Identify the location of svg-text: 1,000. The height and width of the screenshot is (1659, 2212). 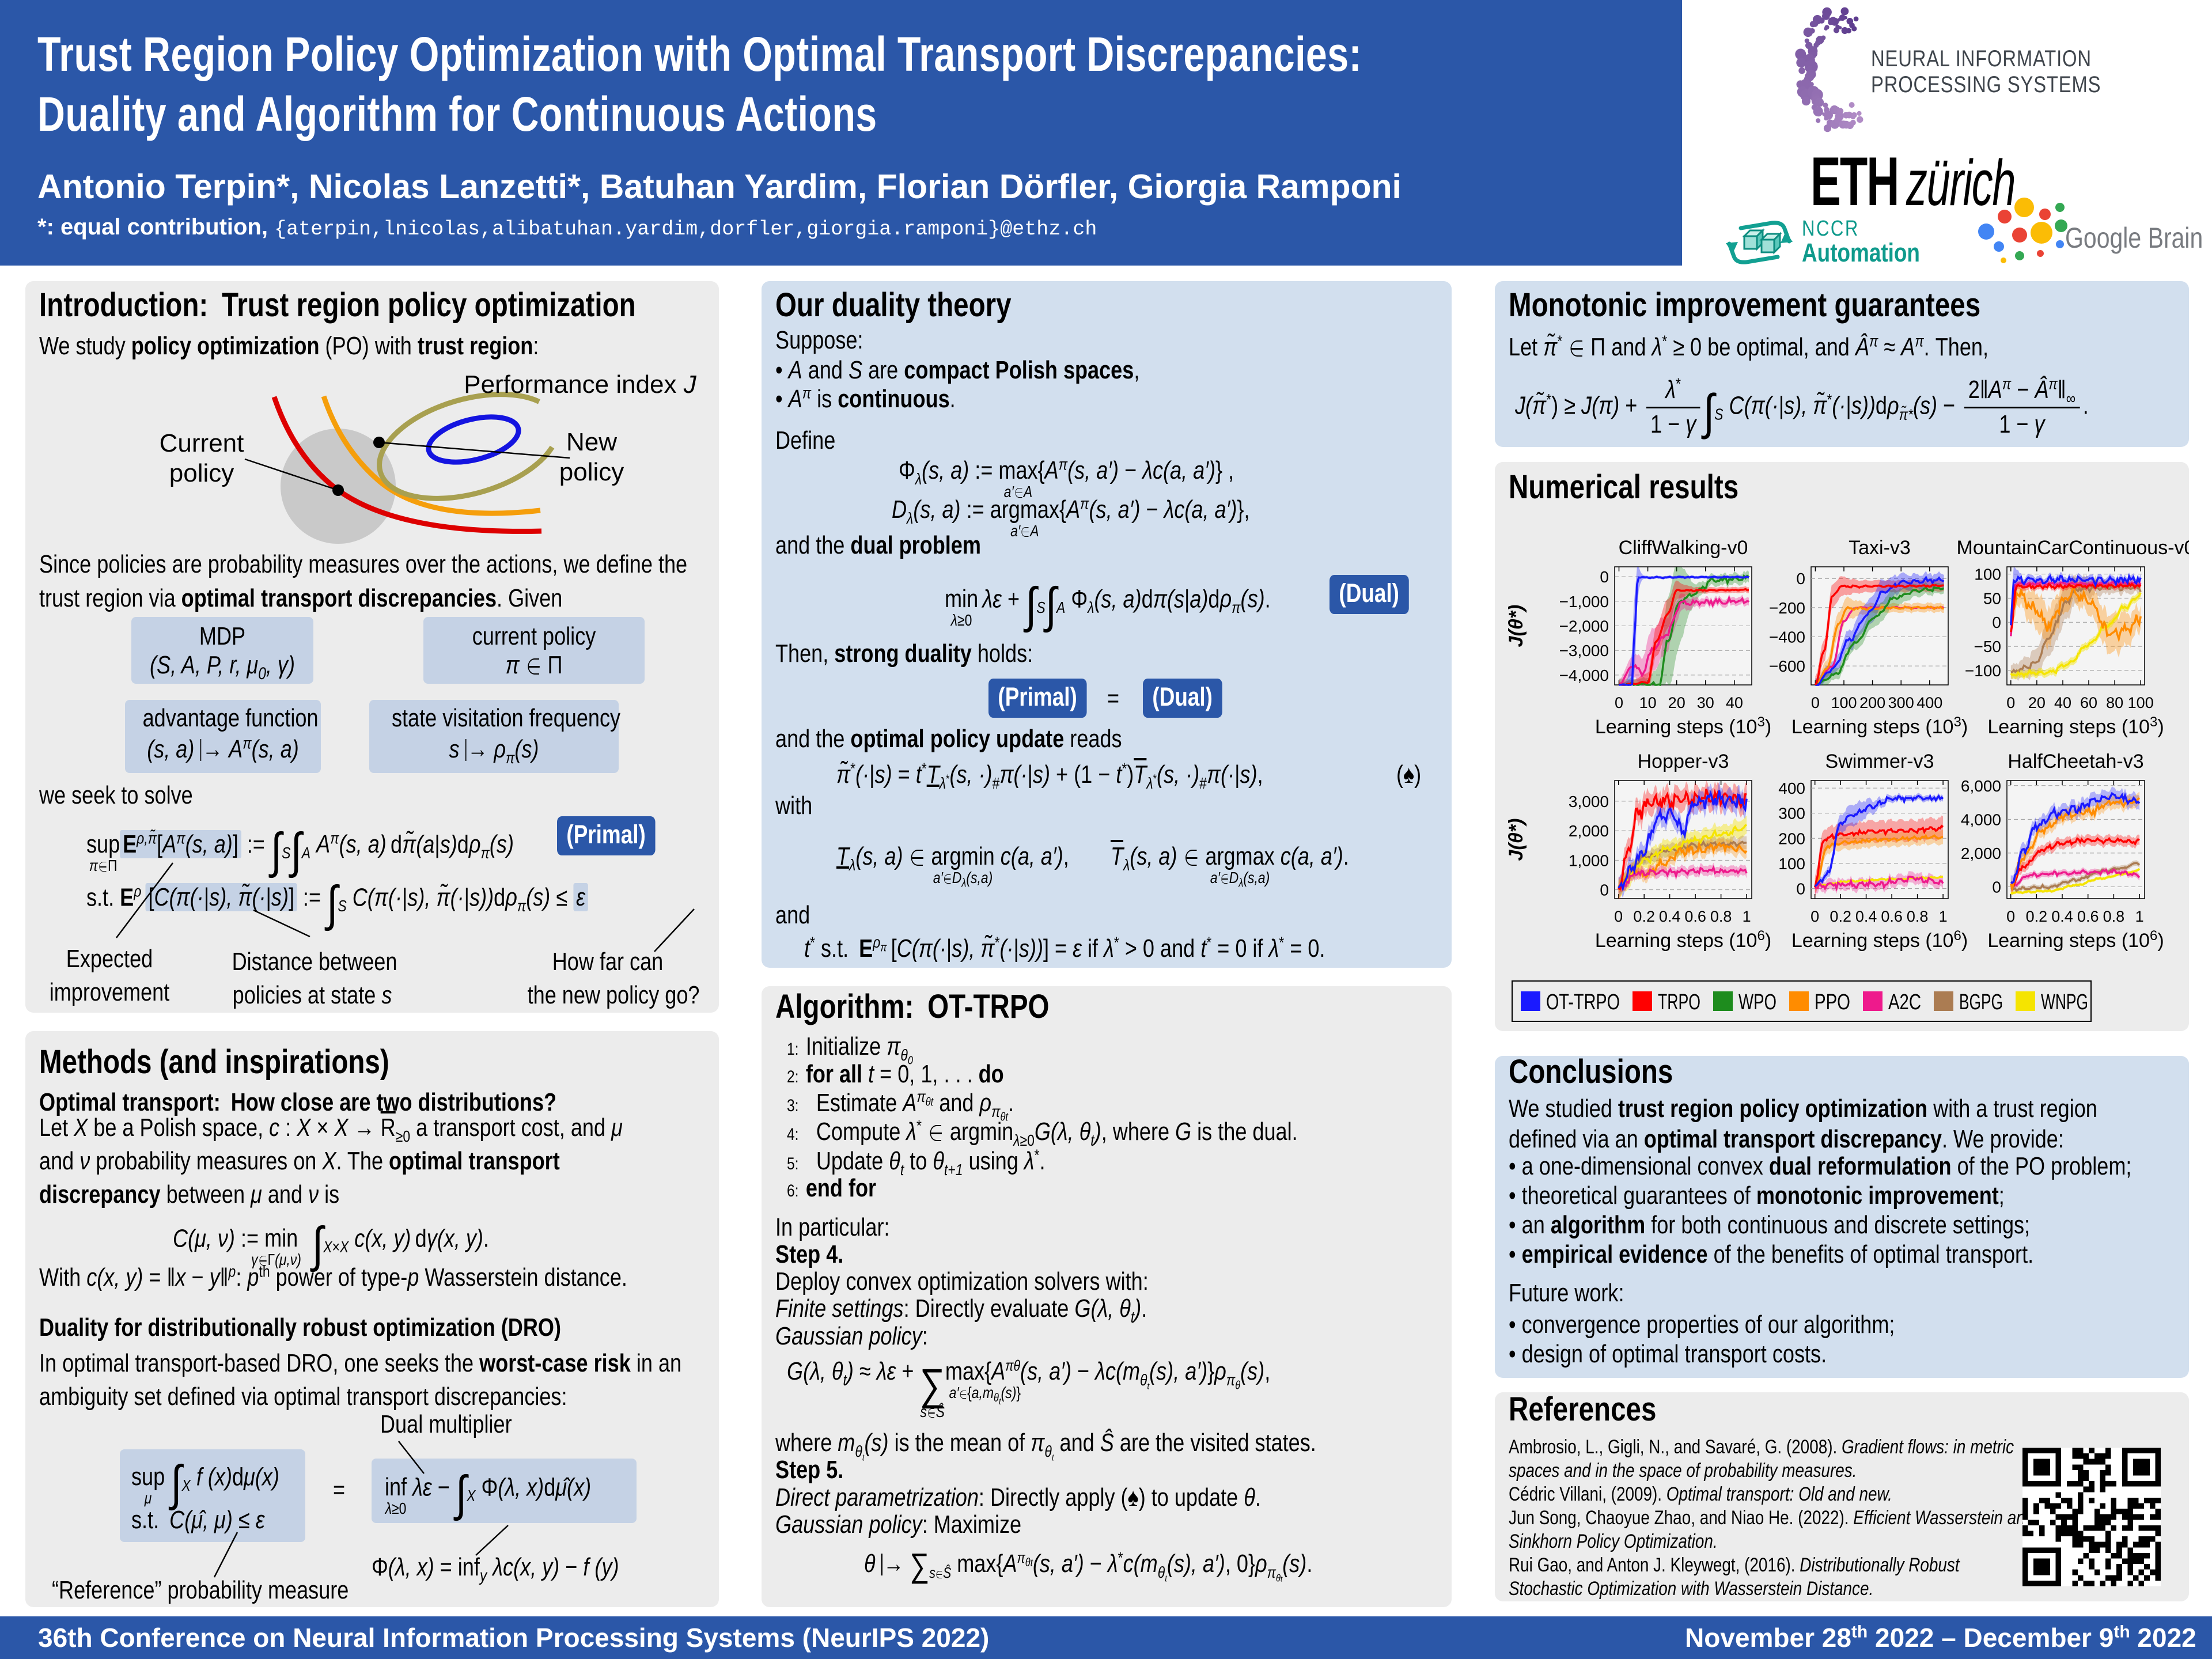
(1589, 860).